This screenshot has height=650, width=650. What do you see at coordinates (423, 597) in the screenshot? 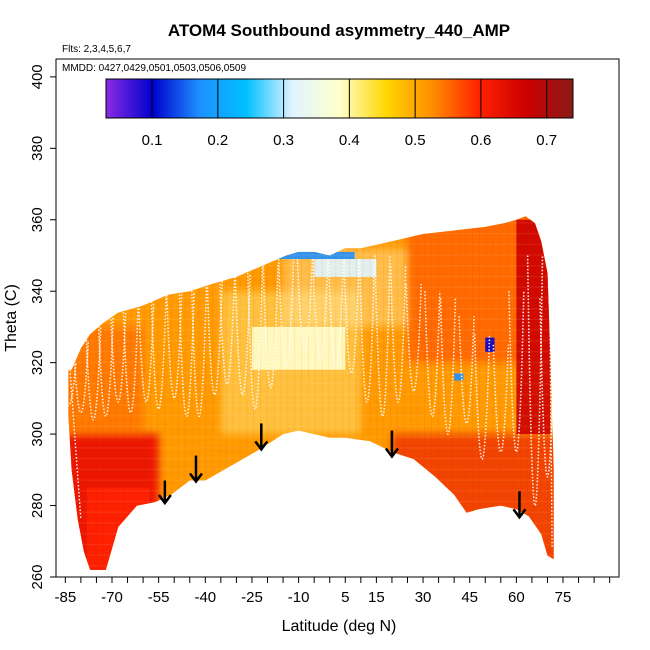
I see `x-tick-label: 30` at bounding box center [423, 597].